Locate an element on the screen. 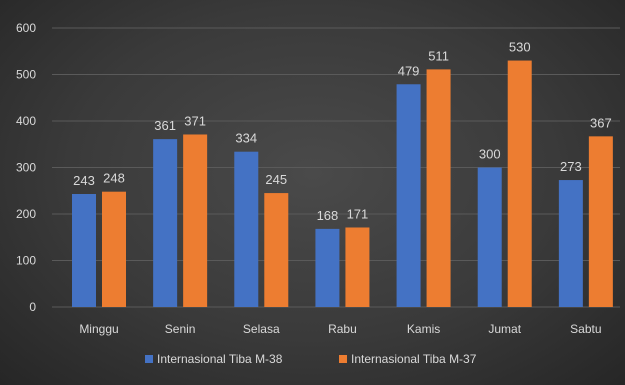 Image resolution: width=625 pixels, height=385 pixels. data-label: 361 is located at coordinates (165, 125).